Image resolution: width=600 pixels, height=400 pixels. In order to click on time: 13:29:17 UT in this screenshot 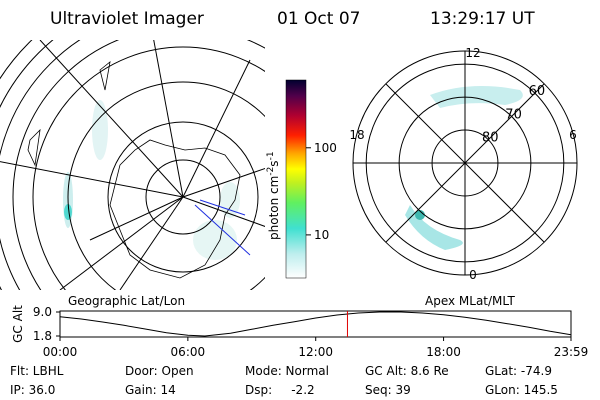, I will do `click(482, 19)`.